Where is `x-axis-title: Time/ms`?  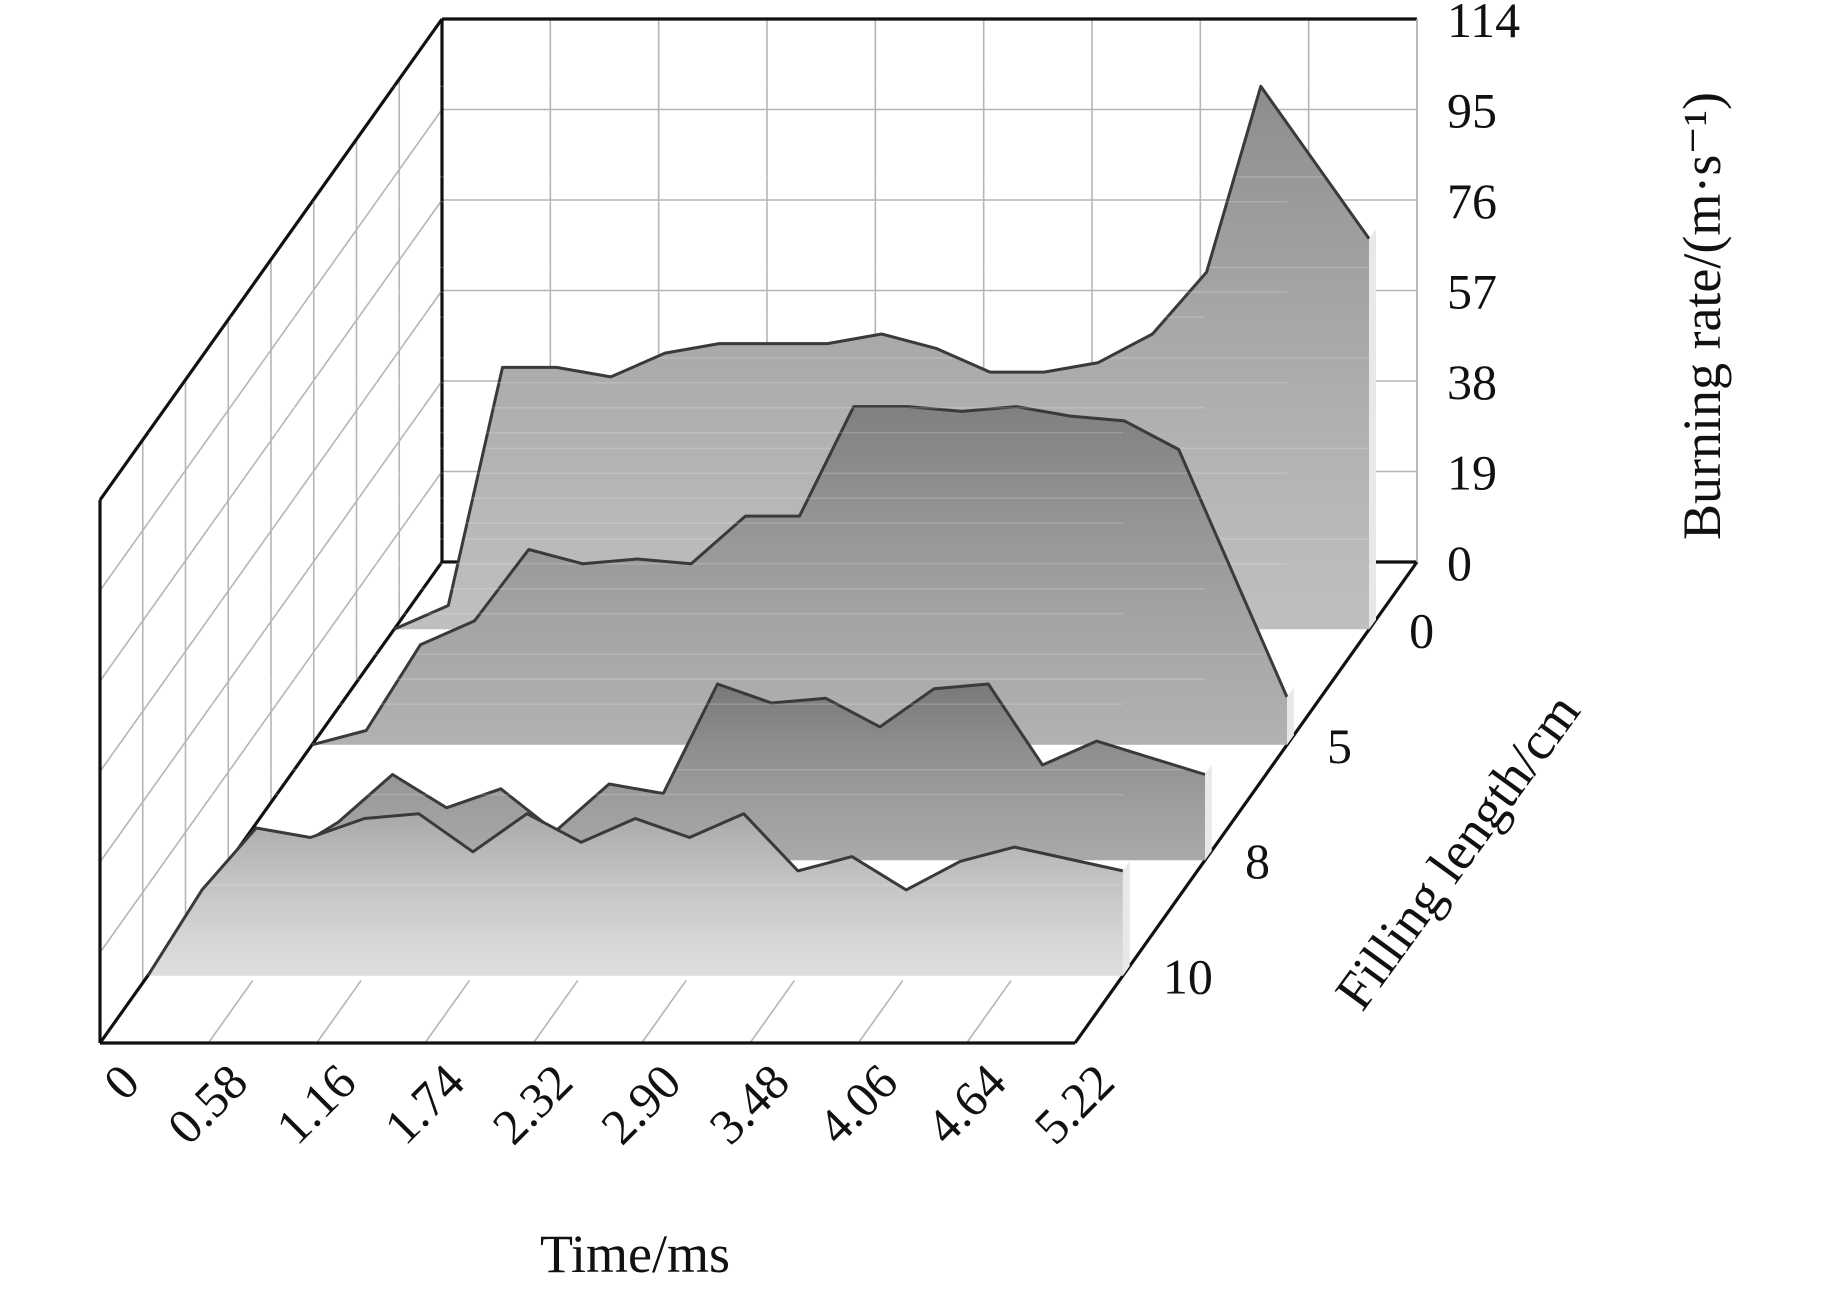 x-axis-title: Time/ms is located at coordinates (635, 1254).